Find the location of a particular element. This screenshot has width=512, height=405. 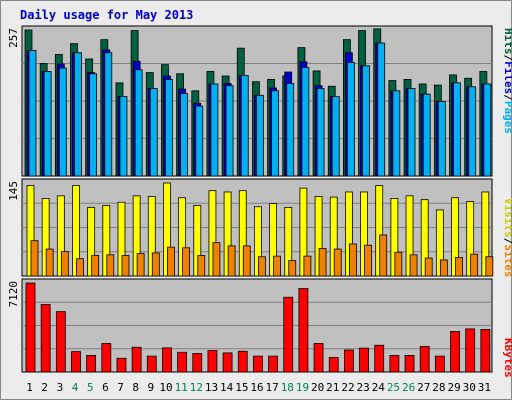

visits-panel-legend: Visits/Sites is located at coordinates (507, 238).